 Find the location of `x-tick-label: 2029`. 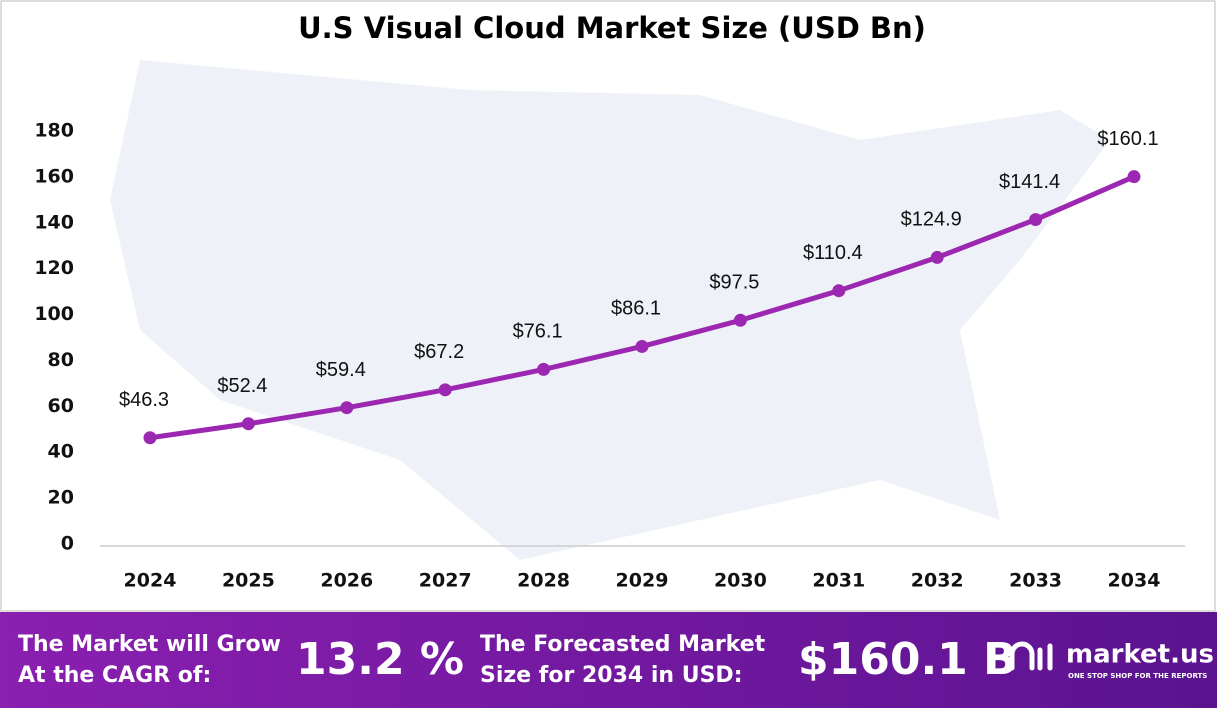

x-tick-label: 2029 is located at coordinates (642, 581).